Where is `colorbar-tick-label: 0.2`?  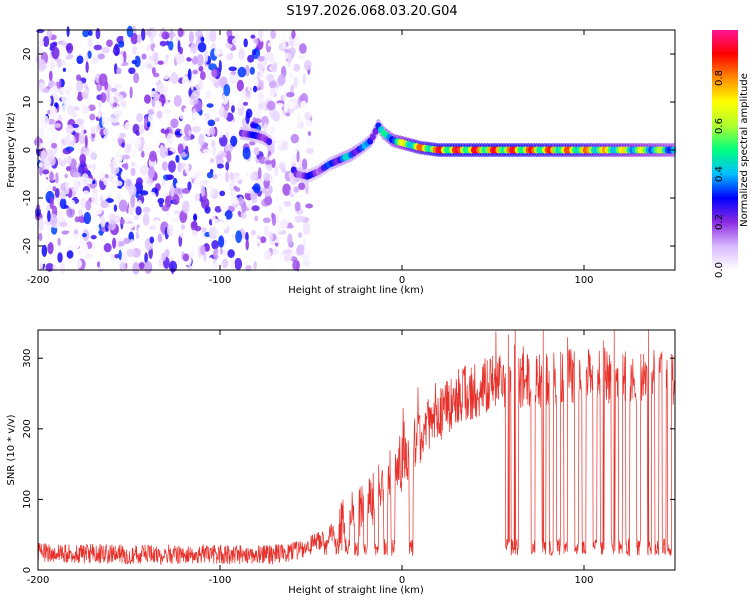
colorbar-tick-label: 0.2 is located at coordinates (719, 222).